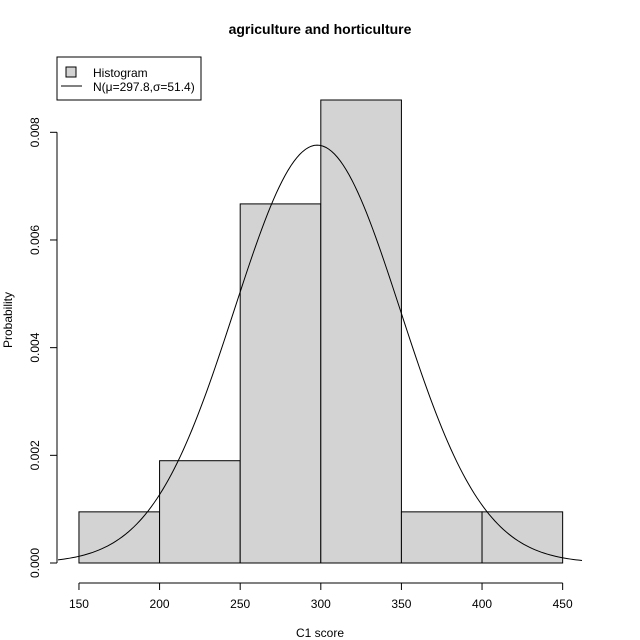 The height and width of the screenshot is (640, 640). What do you see at coordinates (321, 604) in the screenshot?
I see `x-tick-label-3: 300` at bounding box center [321, 604].